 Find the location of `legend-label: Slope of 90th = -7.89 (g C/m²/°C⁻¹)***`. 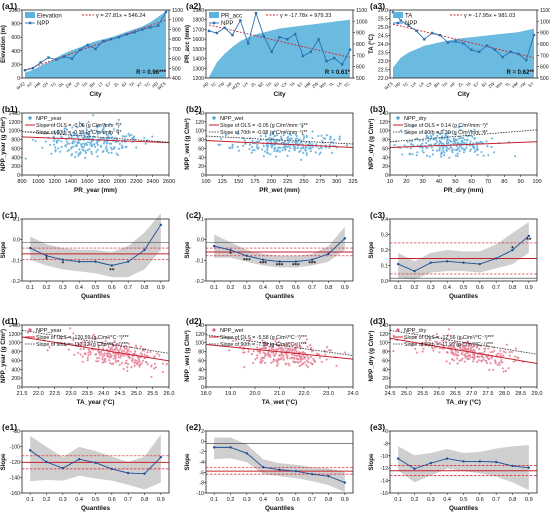

legend-label: Slope of 90th = -7.89 (g C/m²/°C⁻¹)*** is located at coordinates (263, 345).